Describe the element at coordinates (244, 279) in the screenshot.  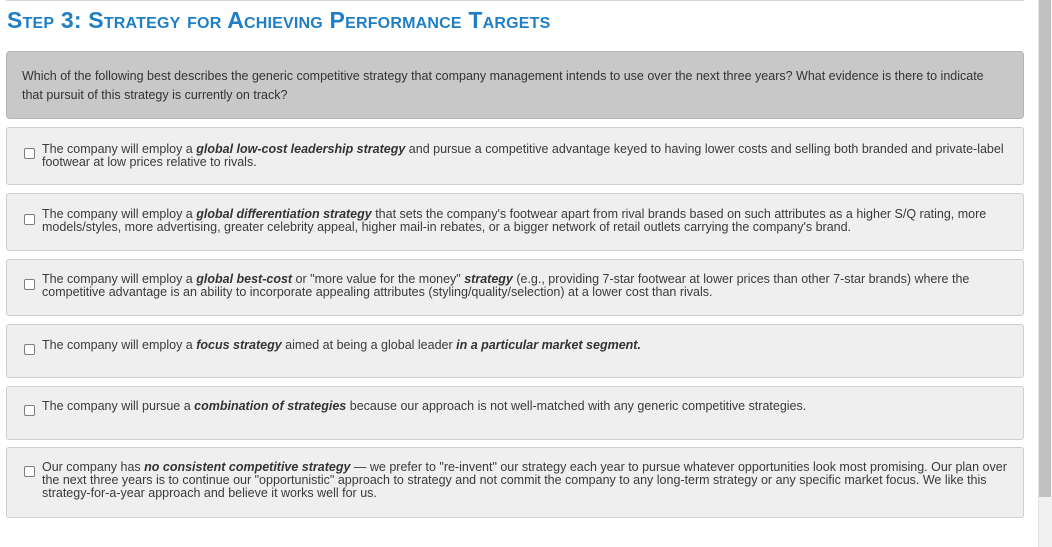
I see `option-emphasis: global best-cost` at that location.